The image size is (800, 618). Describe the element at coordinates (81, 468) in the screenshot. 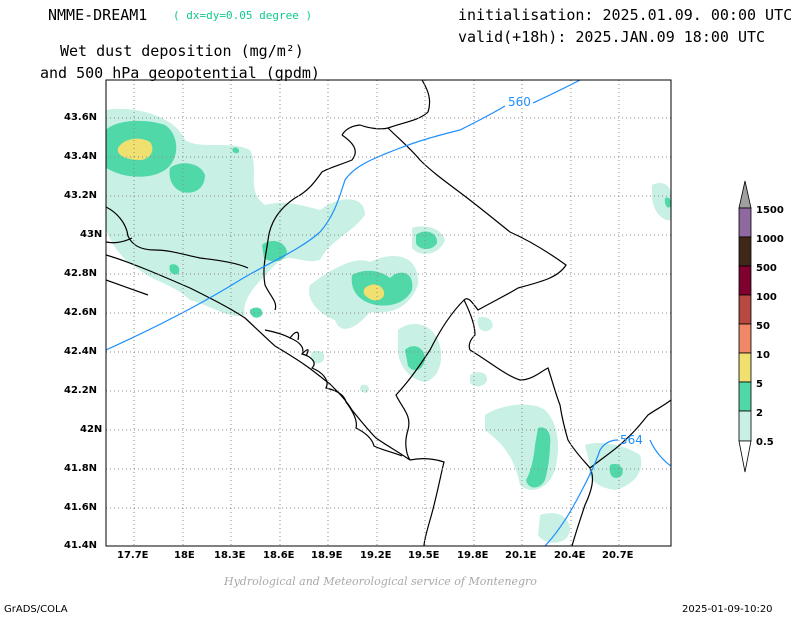

I see `lat-label: 41.8N` at that location.